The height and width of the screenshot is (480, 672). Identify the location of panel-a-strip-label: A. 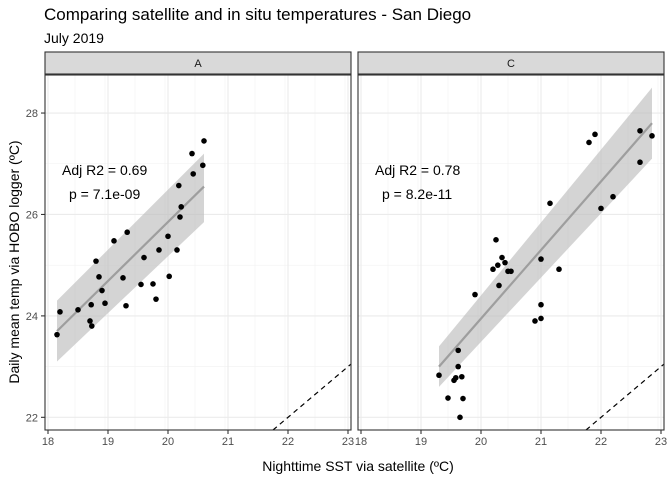
(198, 64).